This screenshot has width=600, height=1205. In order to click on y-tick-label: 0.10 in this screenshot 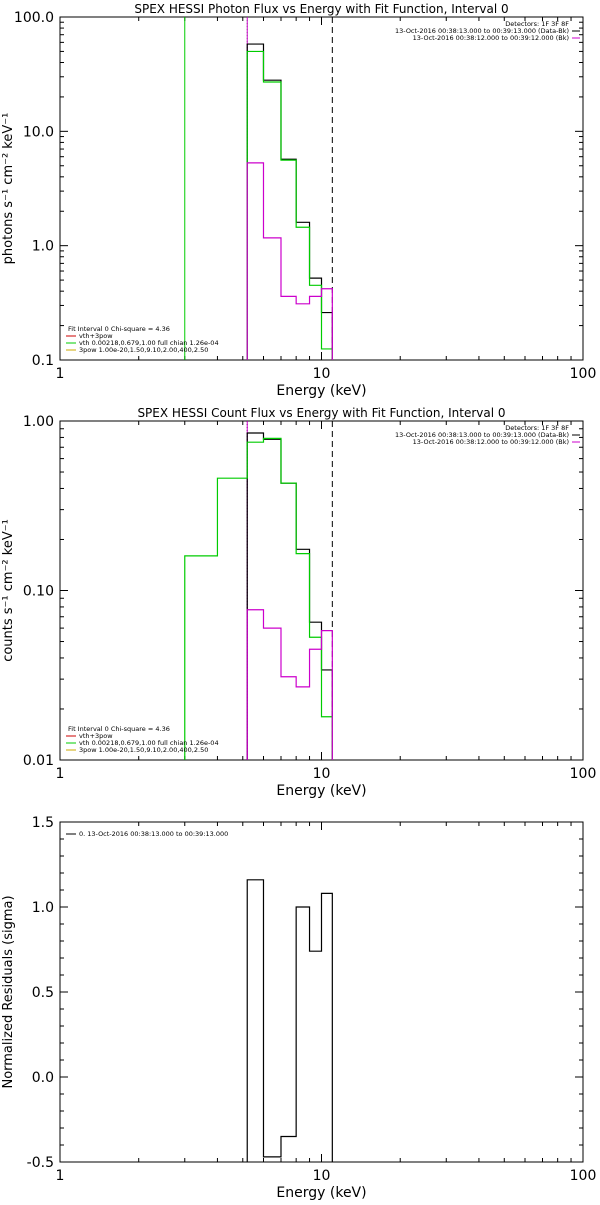, I will do `click(38, 592)`.